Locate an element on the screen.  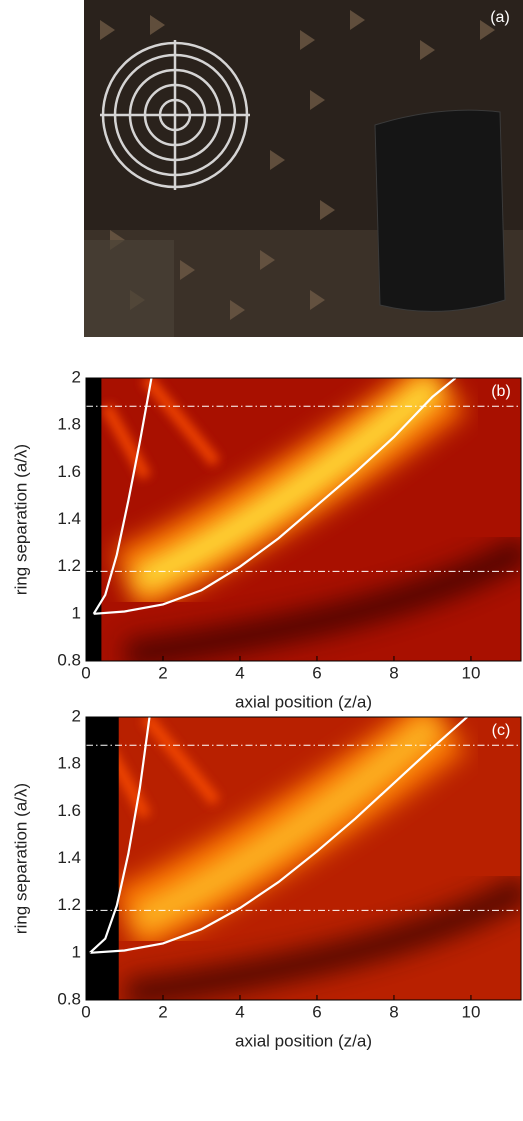
panel-label: (b) is located at coordinates (501, 391).